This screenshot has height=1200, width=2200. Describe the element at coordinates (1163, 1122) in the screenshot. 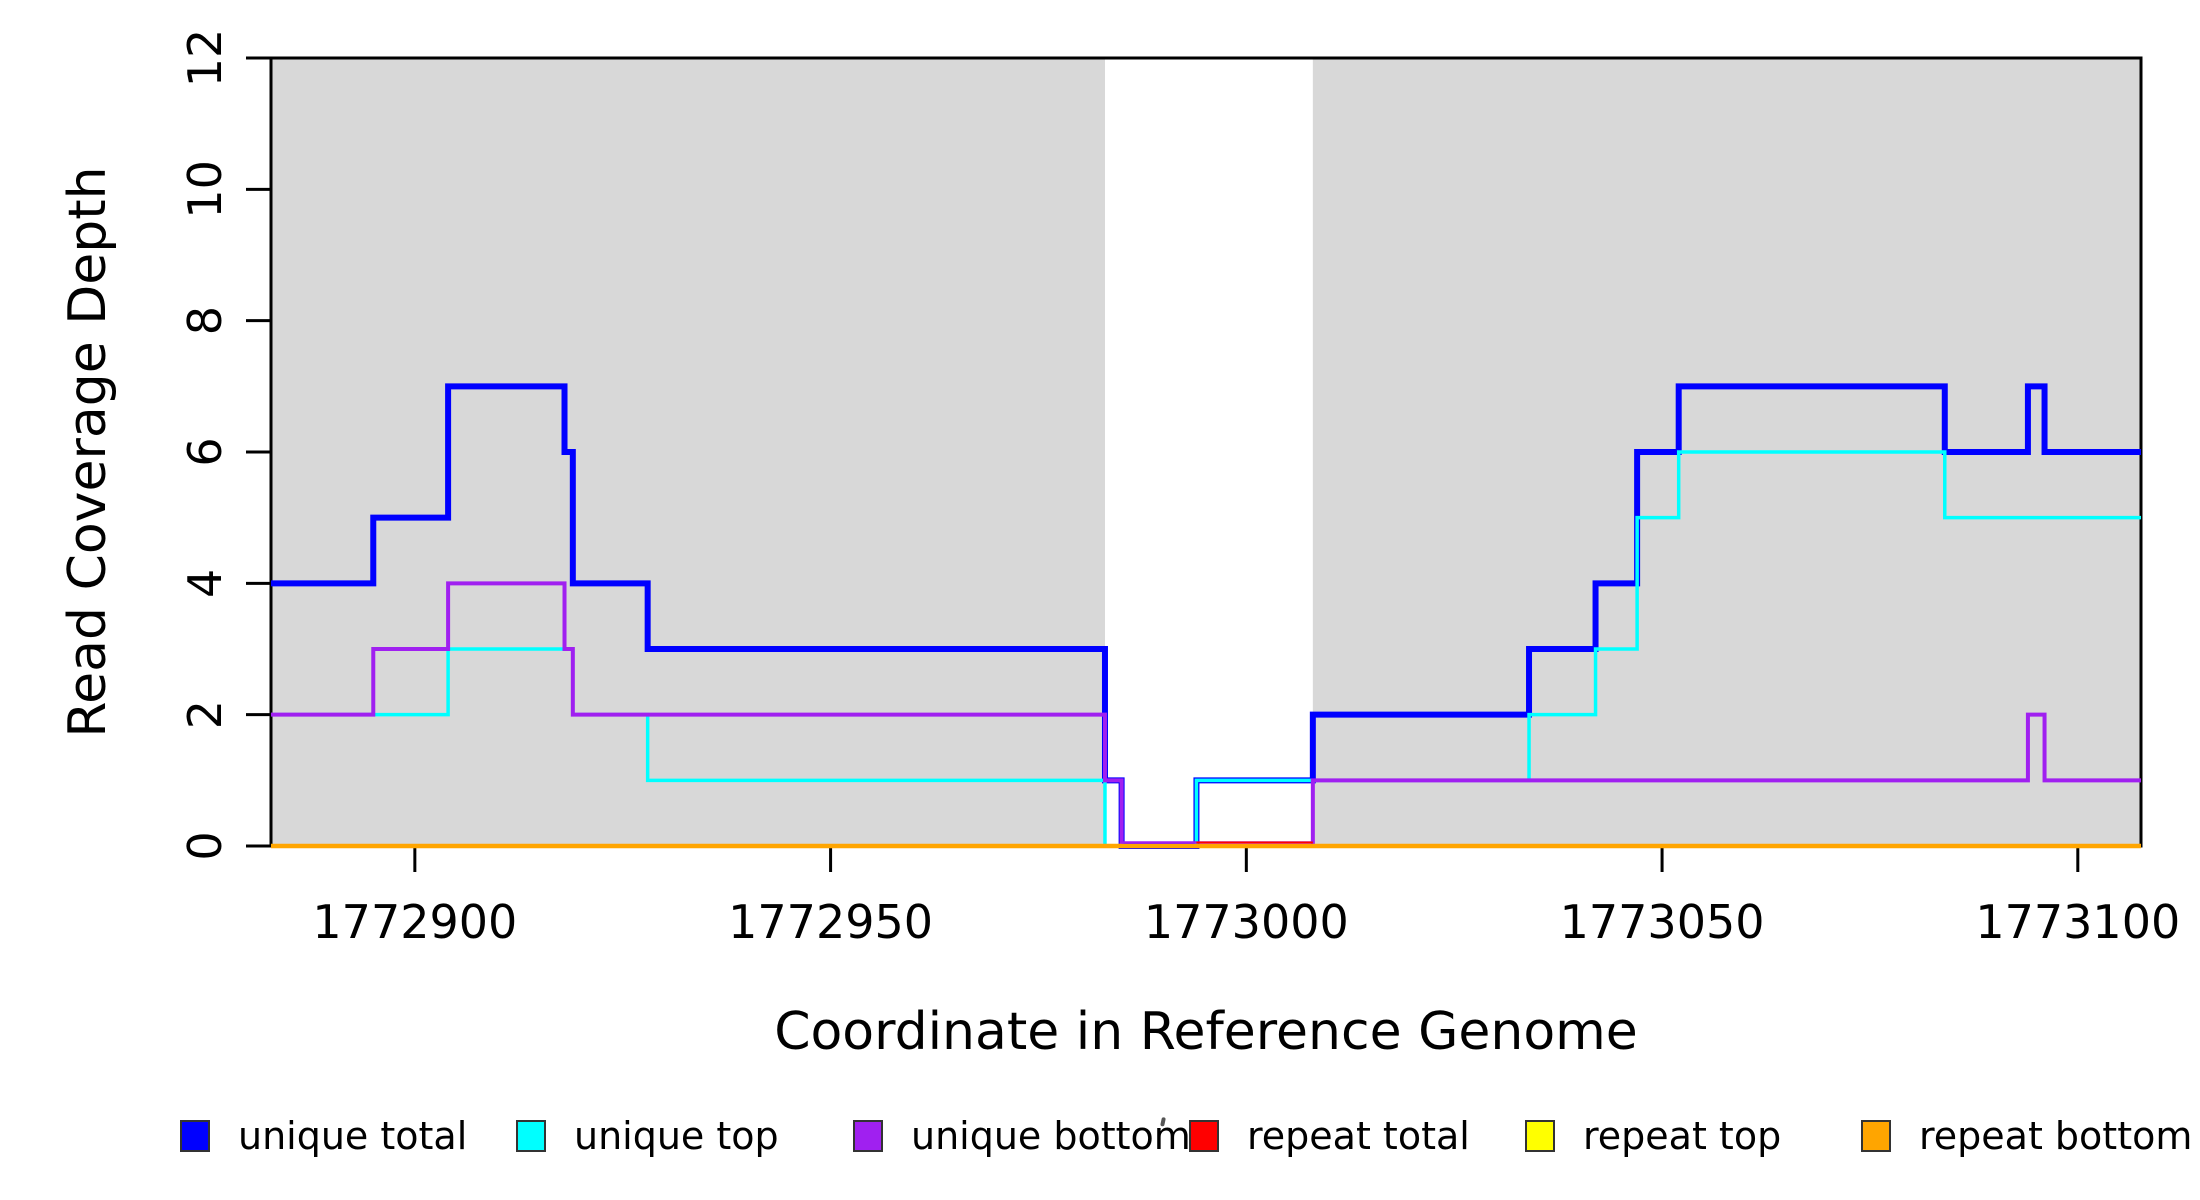

I see `stray-mark` at that location.